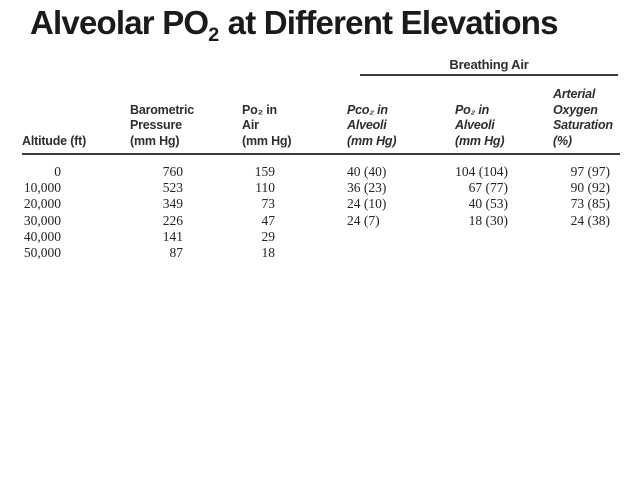  I want to click on header-line: Oxygen, so click(575, 109).